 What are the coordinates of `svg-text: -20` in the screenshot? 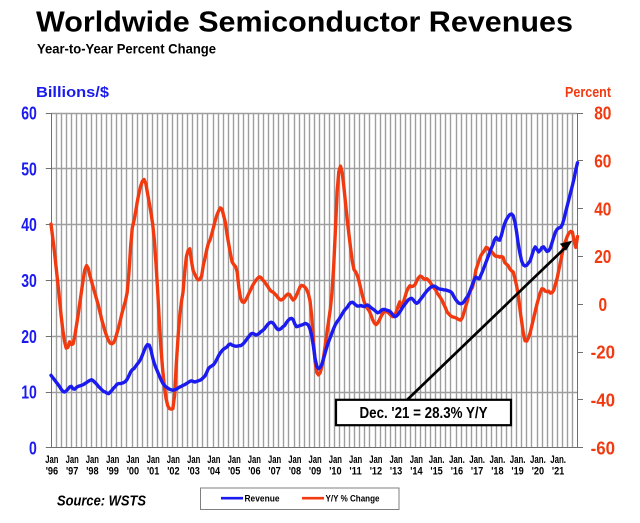 It's located at (603, 352).